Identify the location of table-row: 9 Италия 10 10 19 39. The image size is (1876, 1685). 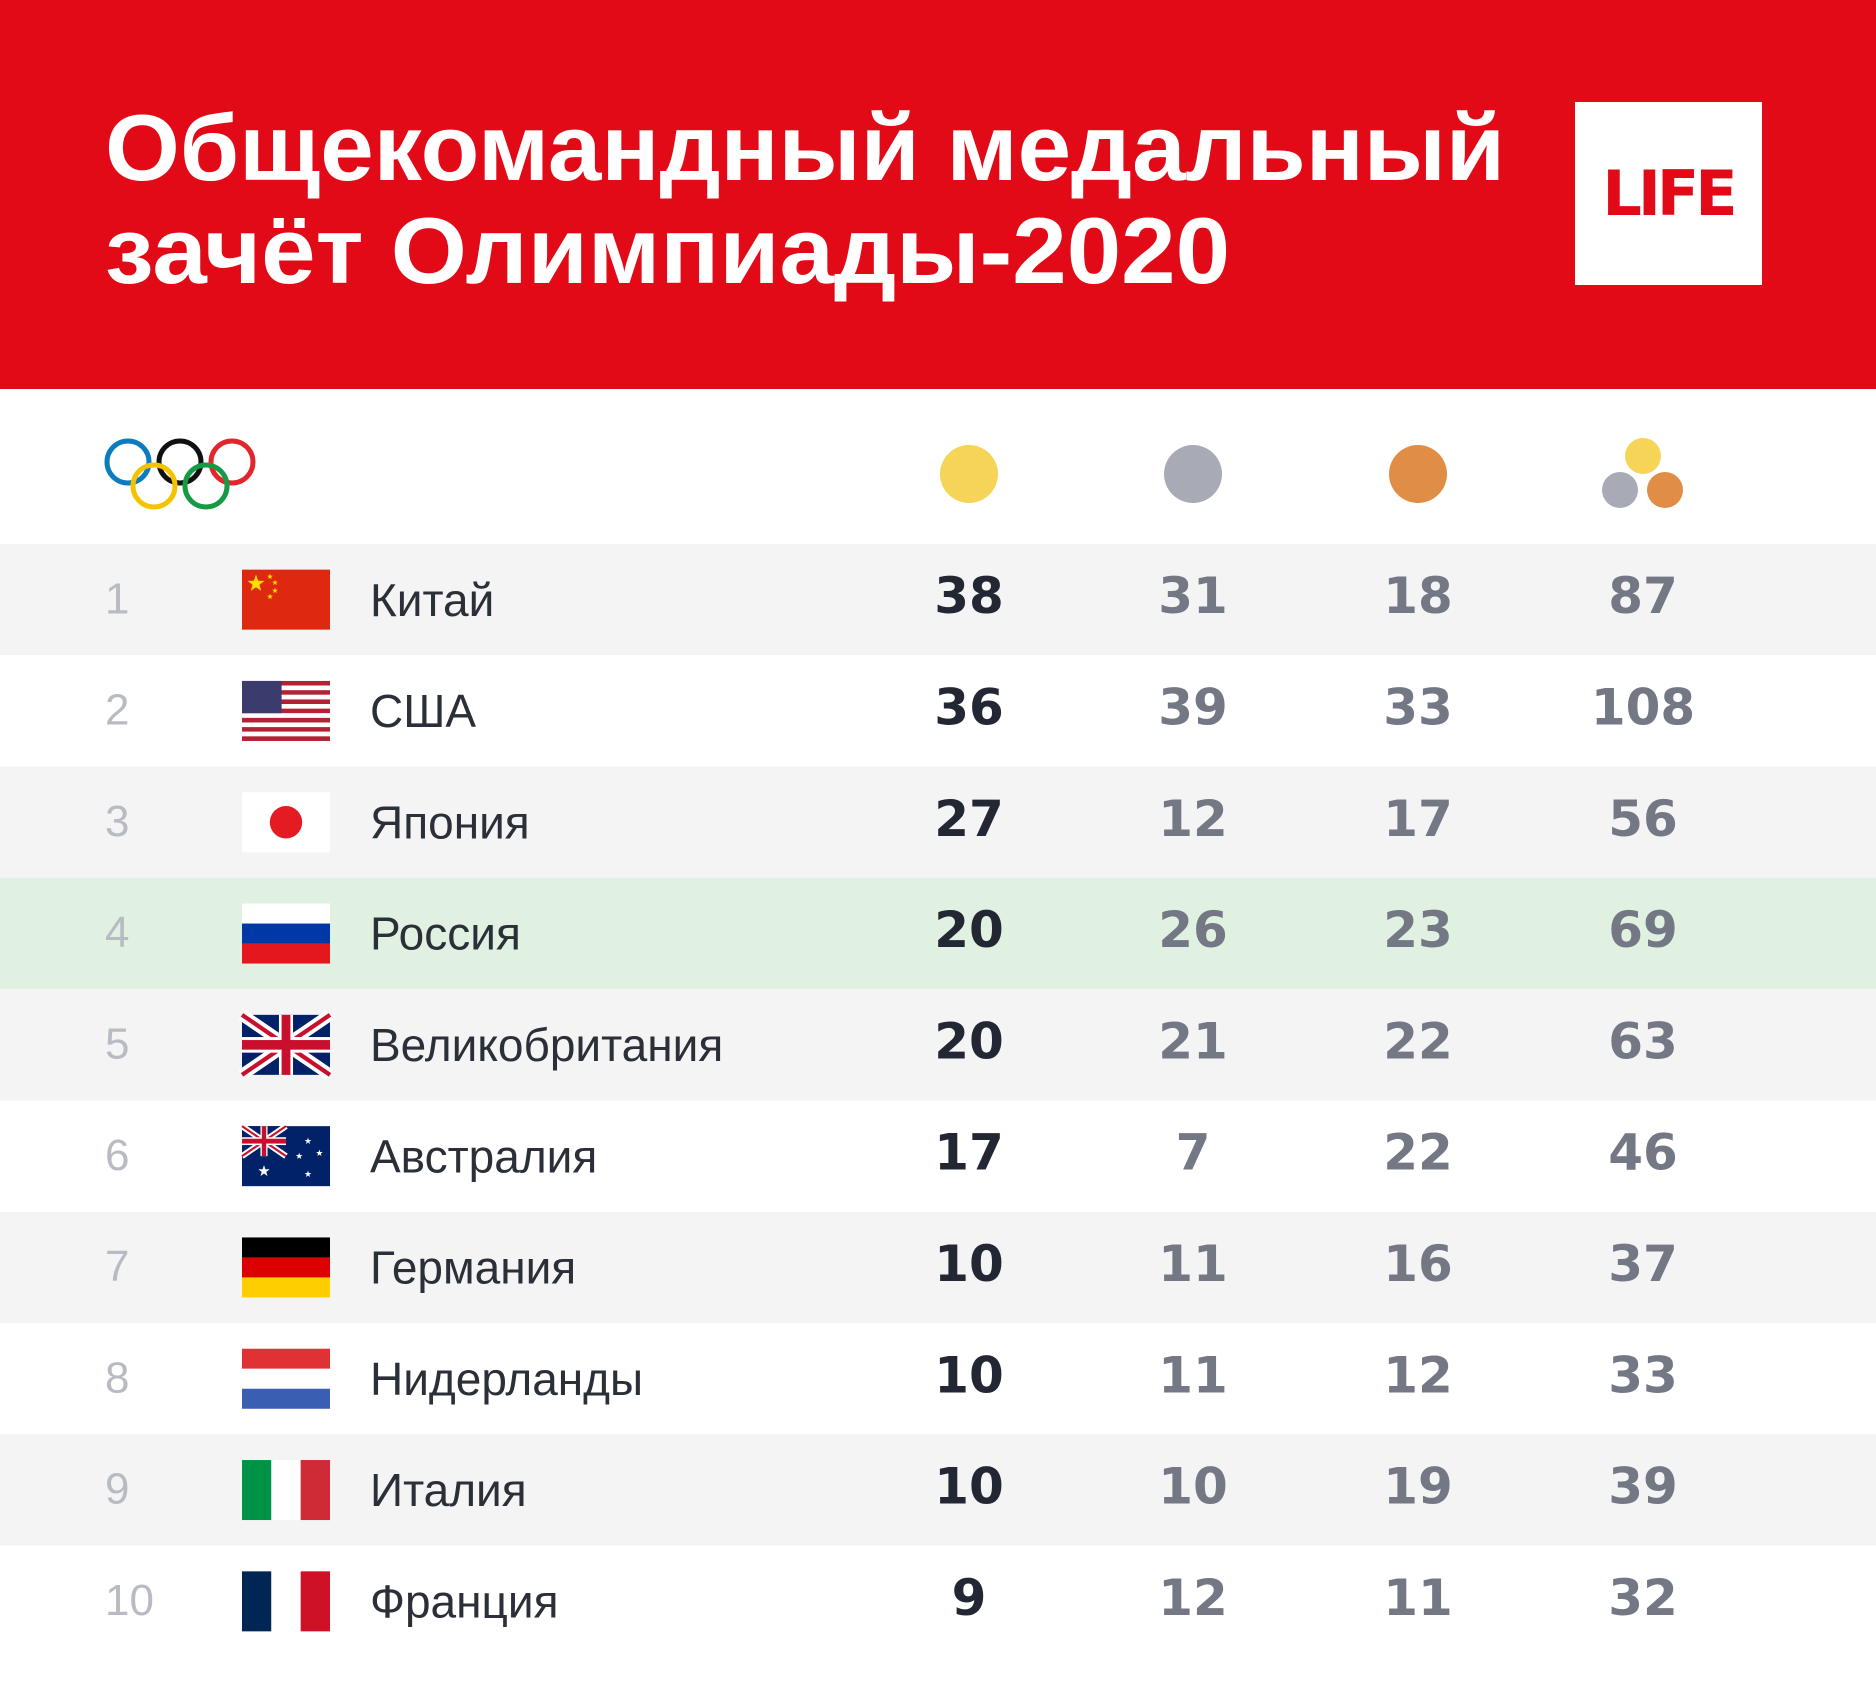
(938, 1490).